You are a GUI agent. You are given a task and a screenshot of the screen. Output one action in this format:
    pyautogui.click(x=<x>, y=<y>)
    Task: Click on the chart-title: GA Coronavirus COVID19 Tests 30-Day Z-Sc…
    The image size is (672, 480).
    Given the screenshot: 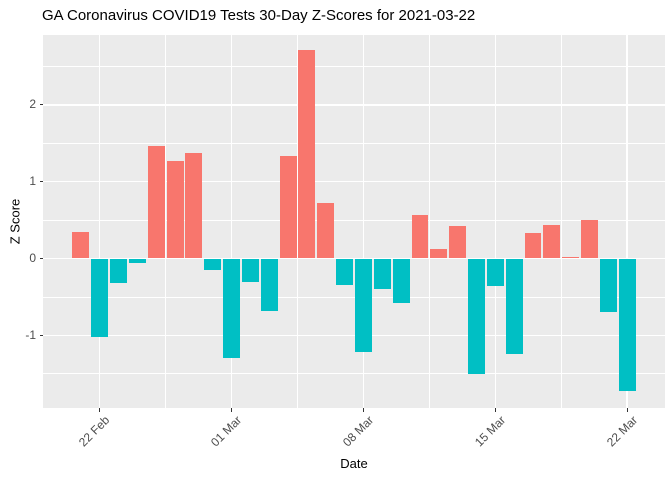 What is the action you would take?
    pyautogui.click(x=259, y=15)
    